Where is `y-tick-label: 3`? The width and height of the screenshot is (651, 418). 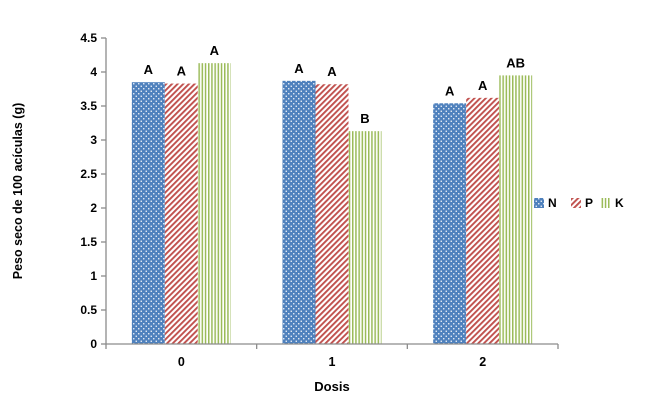 y-tick-label: 3 is located at coordinates (93, 140).